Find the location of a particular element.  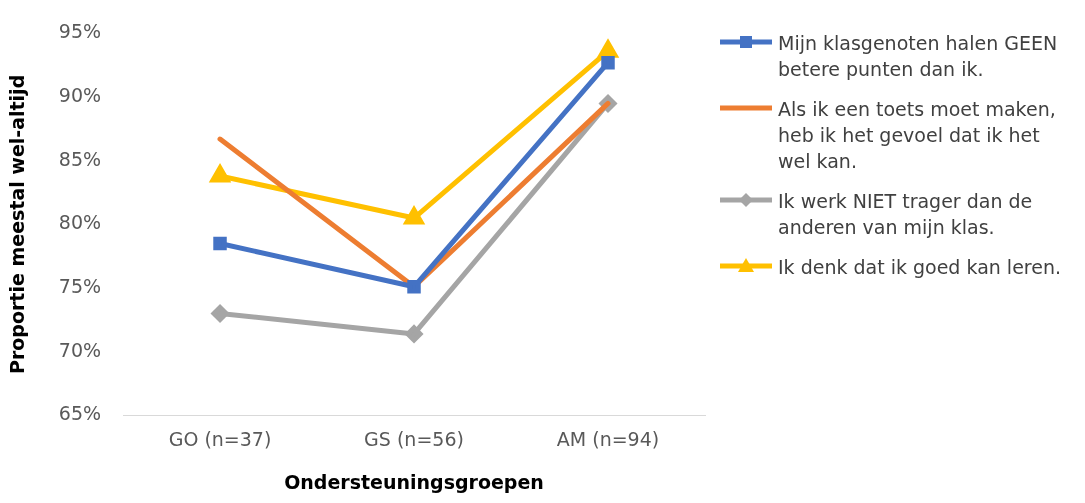

legend-label: Ik werk NIET trager dan de anderen van mijn klas. is located at coordinates (906, 214).